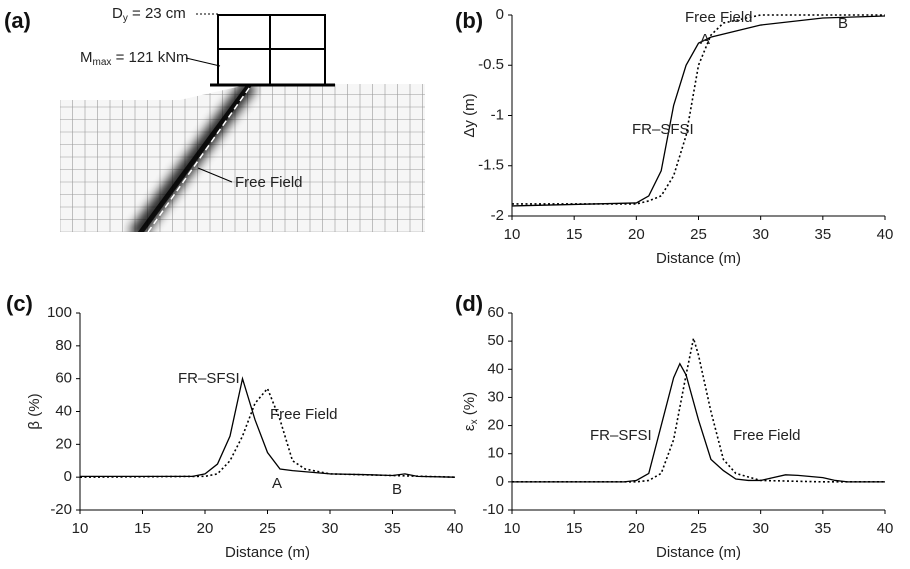  I want to click on panel-label: (a), so click(17, 20).